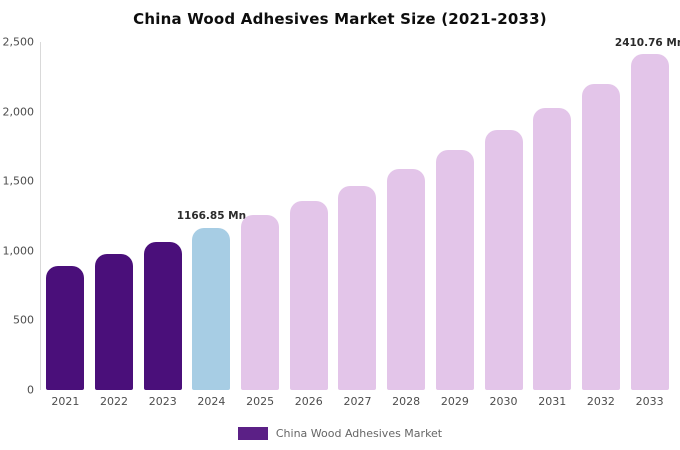  I want to click on bar-2031, so click(552, 249).